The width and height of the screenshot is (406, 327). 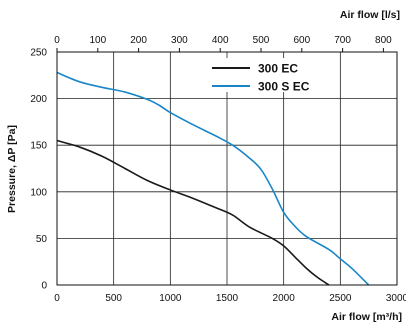 What do you see at coordinates (113, 298) in the screenshot?
I see `x-tick-label: 500` at bounding box center [113, 298].